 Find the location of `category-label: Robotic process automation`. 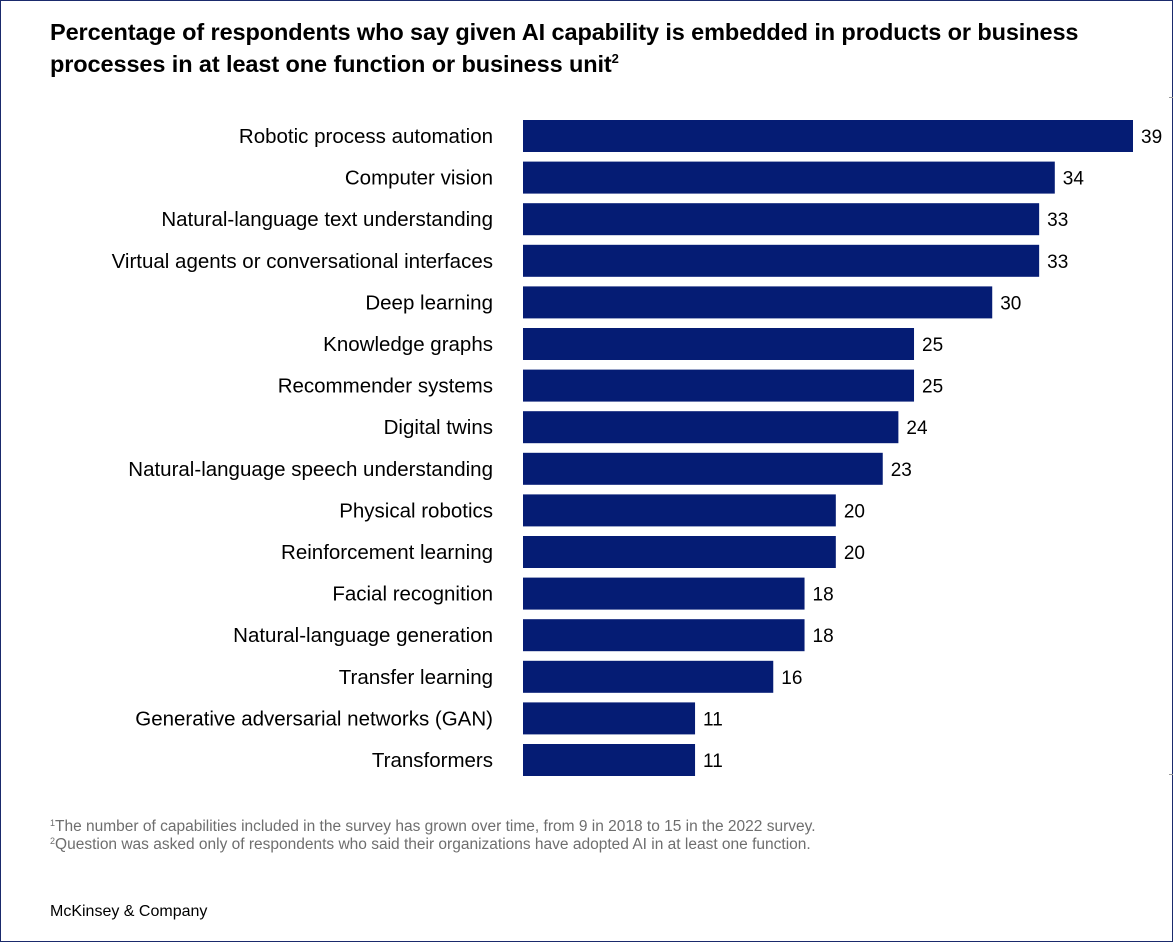

category-label: Robotic process automation is located at coordinates (366, 136).